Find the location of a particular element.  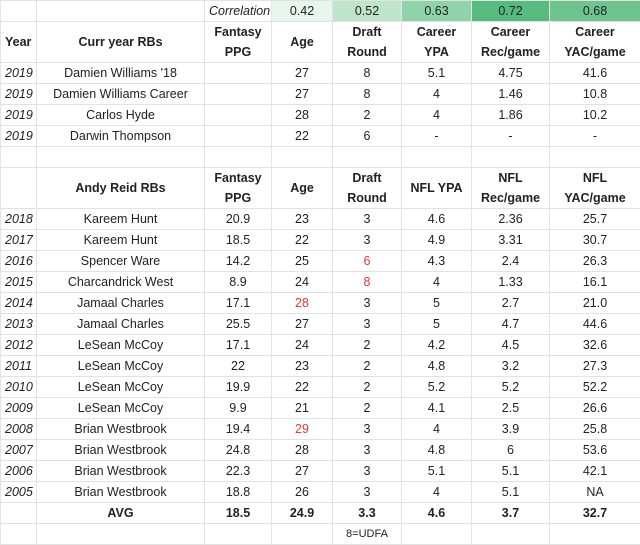

year-cell: 2006 is located at coordinates (19, 471).